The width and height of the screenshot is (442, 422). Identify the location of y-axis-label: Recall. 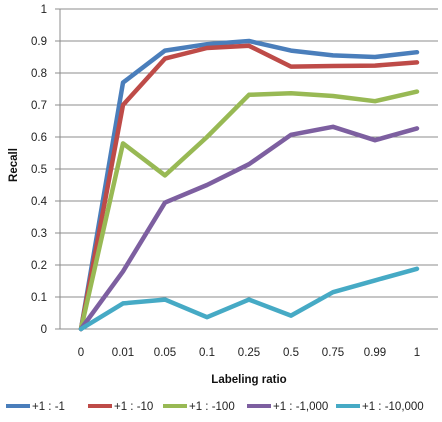
(14, 165).